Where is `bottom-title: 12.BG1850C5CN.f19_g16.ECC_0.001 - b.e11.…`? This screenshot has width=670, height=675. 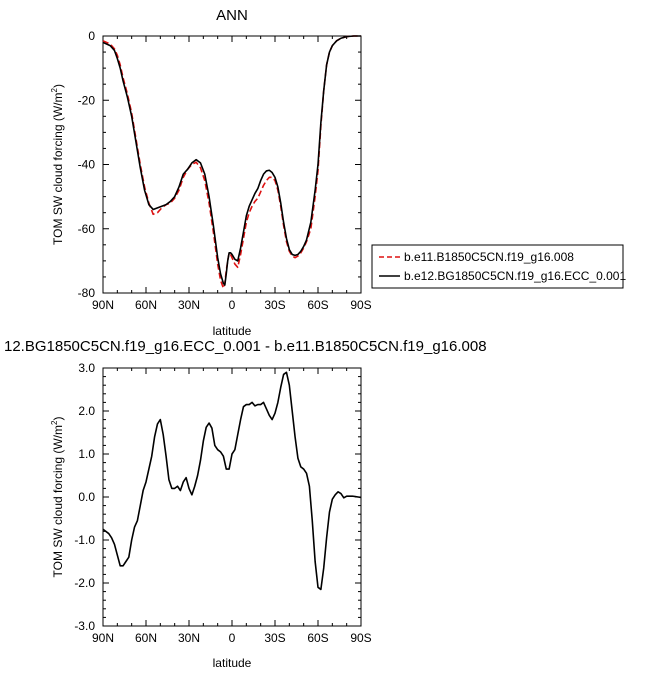 bottom-title: 12.BG1850C5CN.f19_g16.ECC_0.001 - b.e11.… is located at coordinates (245, 346).